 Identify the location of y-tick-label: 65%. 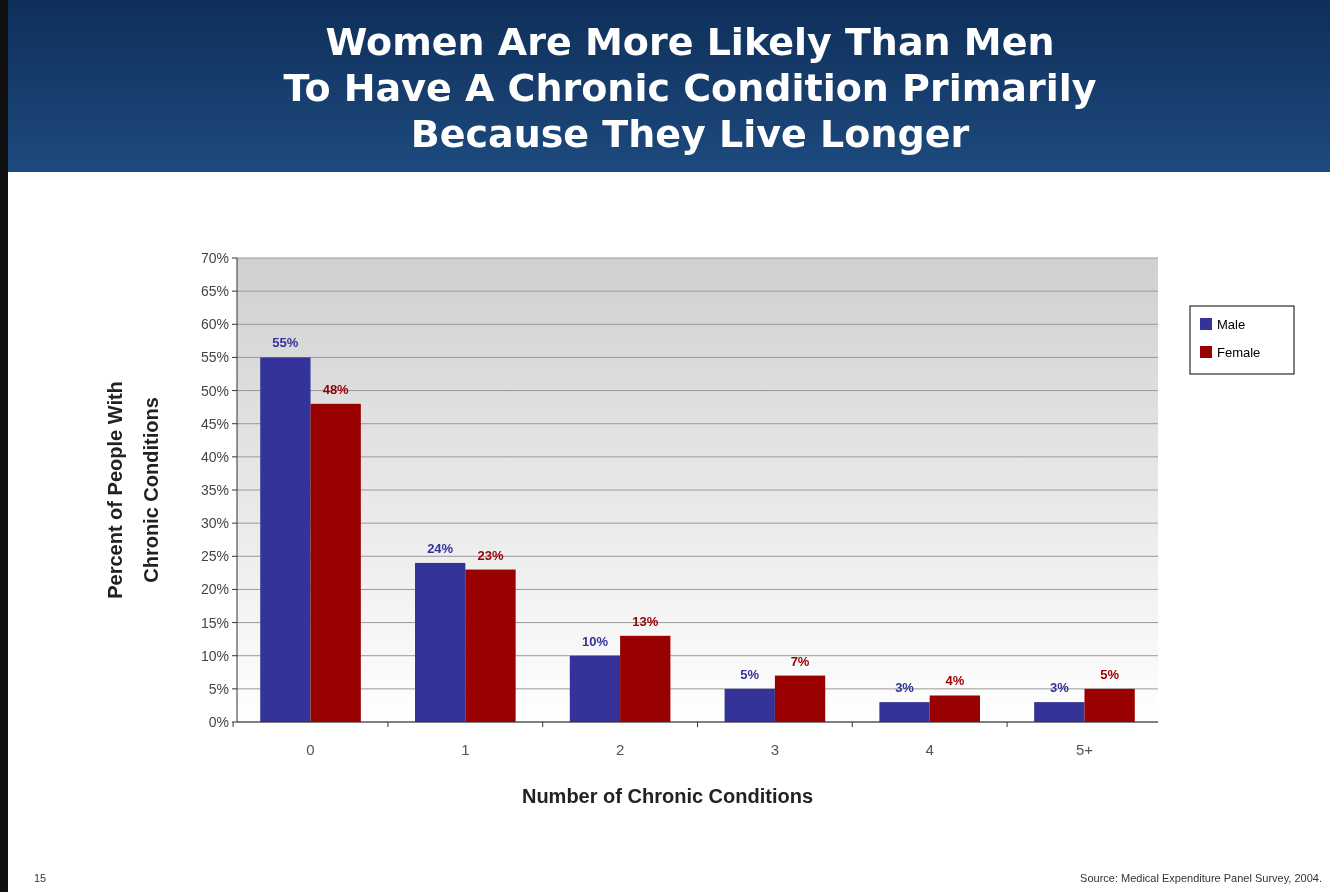
(214, 291).